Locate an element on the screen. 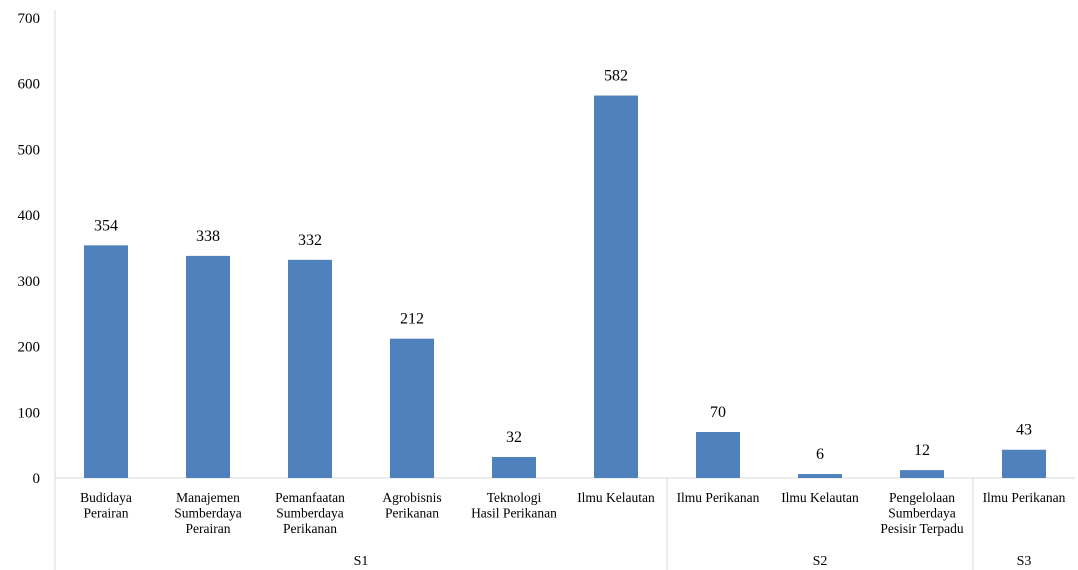  y-tick-label: 700 is located at coordinates (29, 19).